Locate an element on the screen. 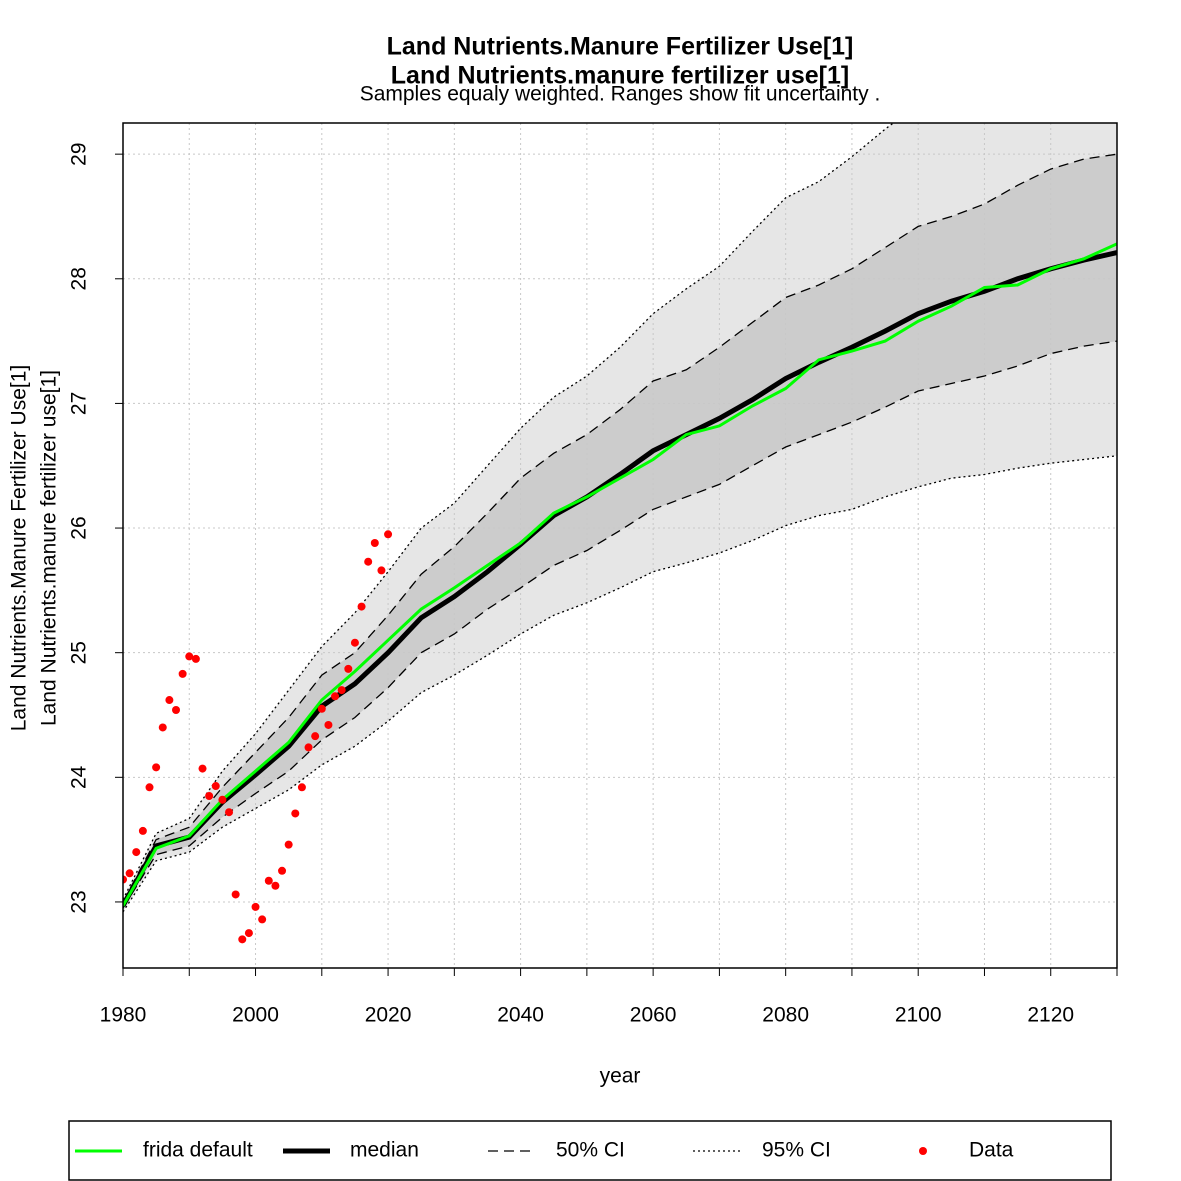 This screenshot has width=1181, height=1181. legend-label: 95% CI is located at coordinates (796, 1150).